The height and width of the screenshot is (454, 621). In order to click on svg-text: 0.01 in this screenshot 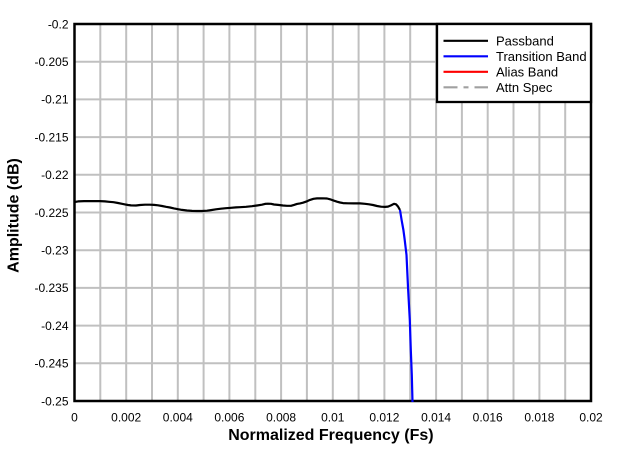, I will do `click(333, 418)`.